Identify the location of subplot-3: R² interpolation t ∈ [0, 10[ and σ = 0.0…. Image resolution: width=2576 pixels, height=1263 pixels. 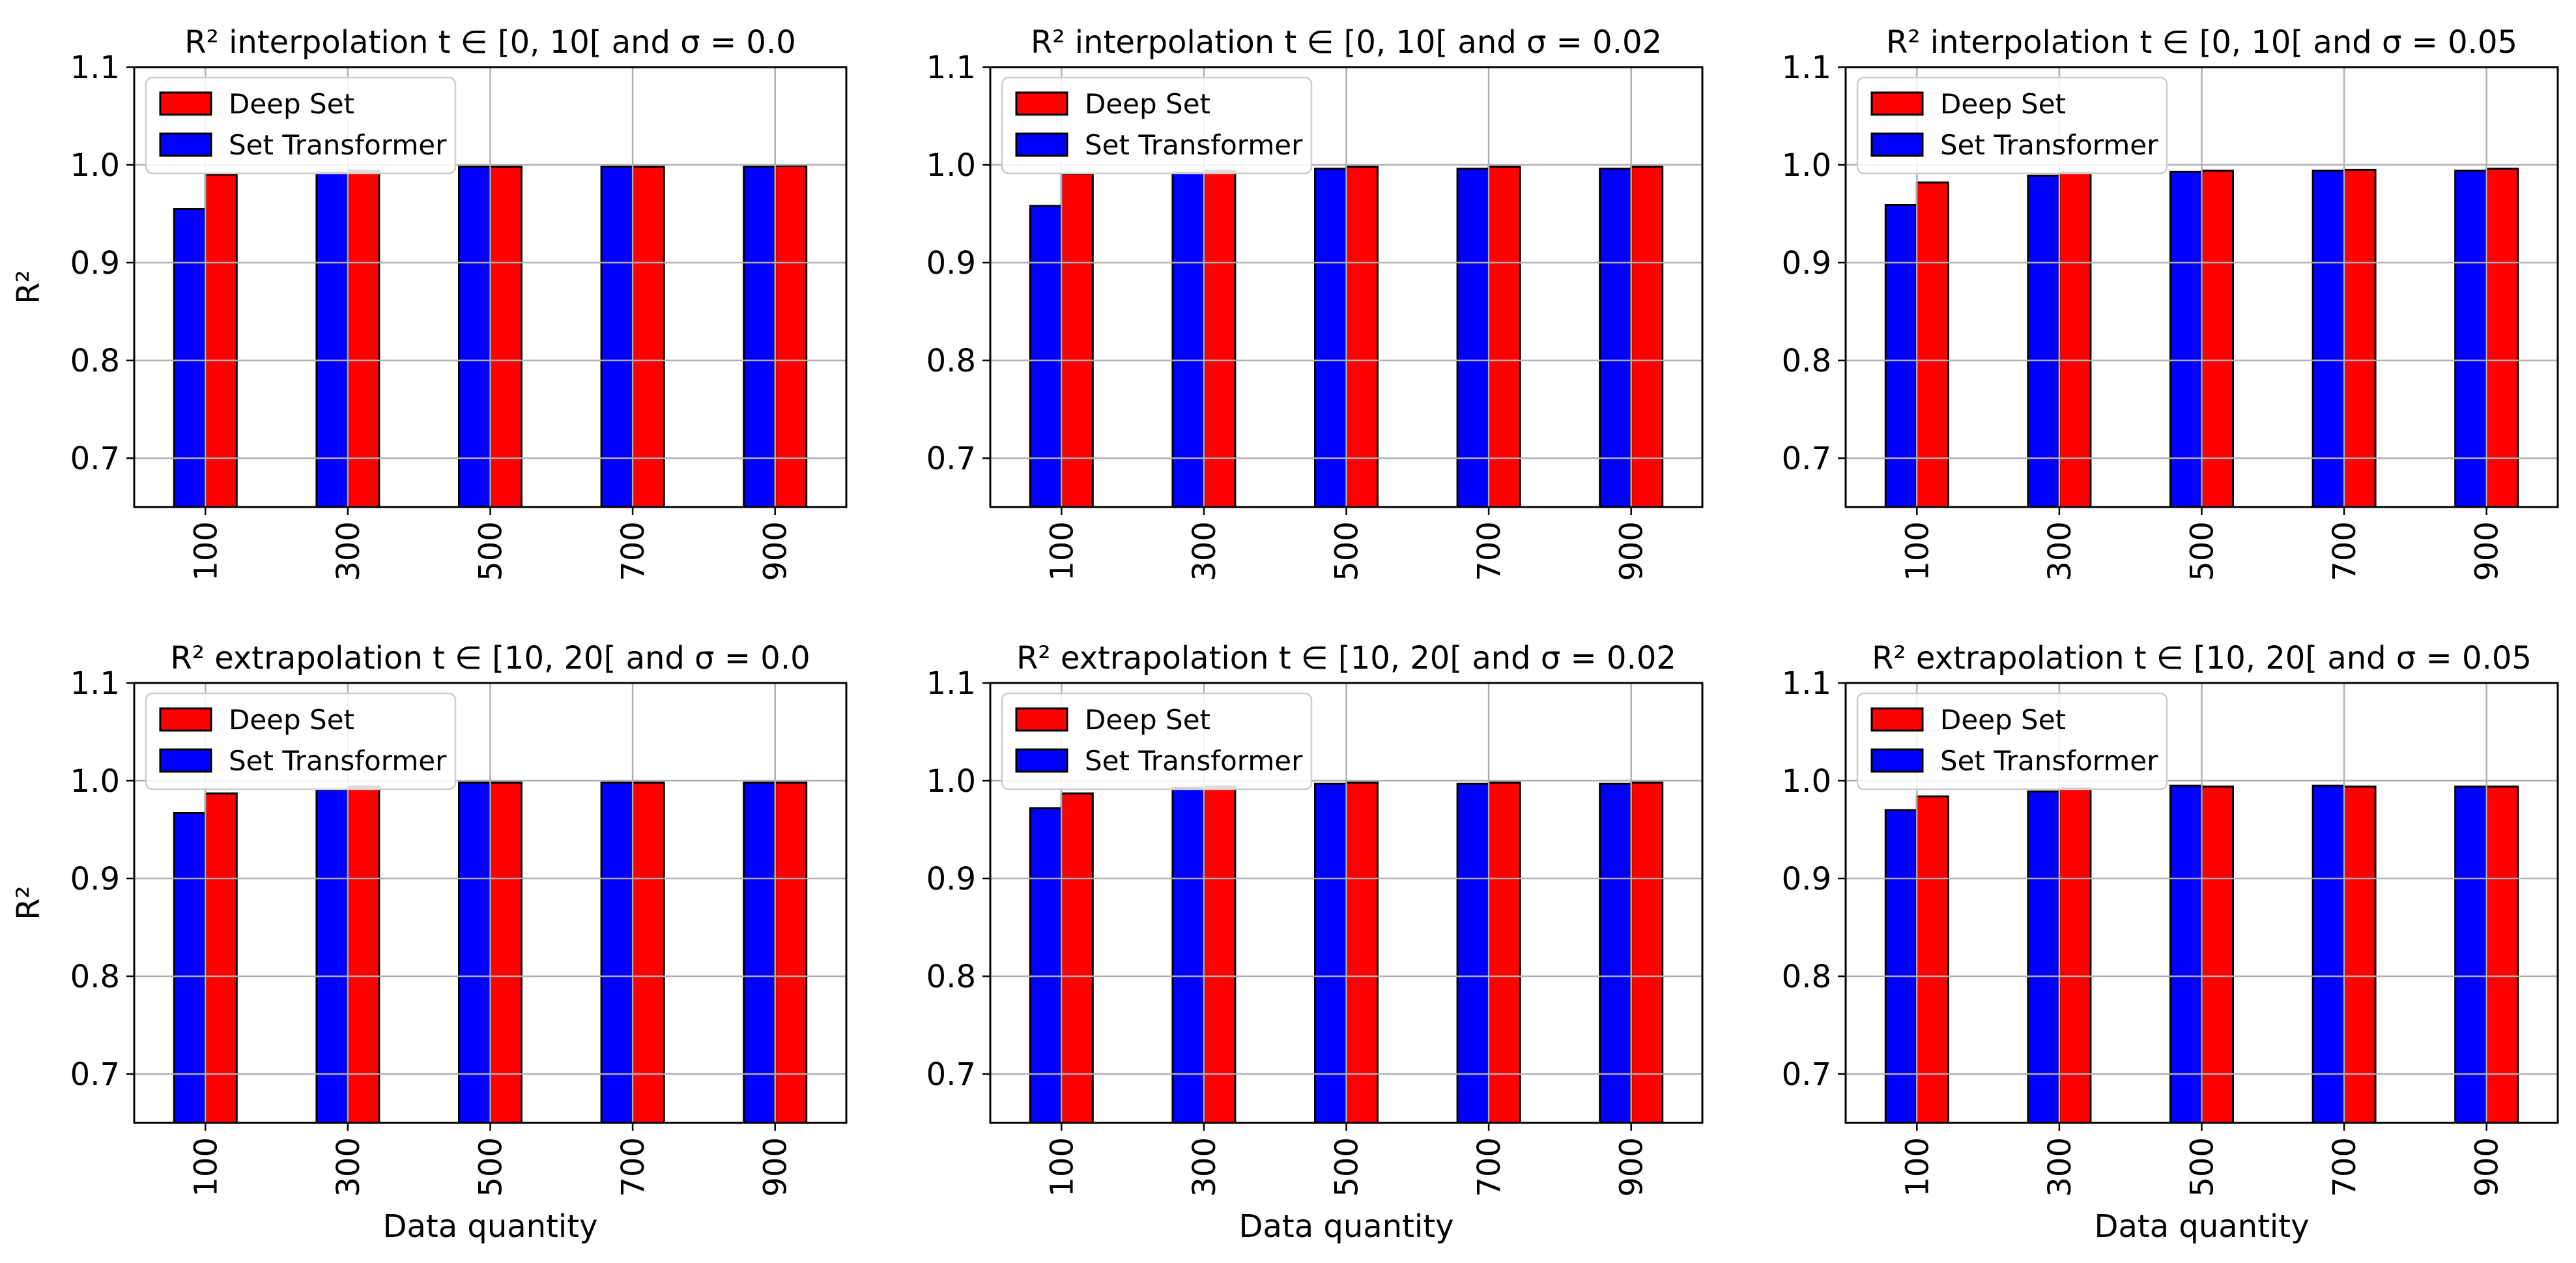
(2170, 302).